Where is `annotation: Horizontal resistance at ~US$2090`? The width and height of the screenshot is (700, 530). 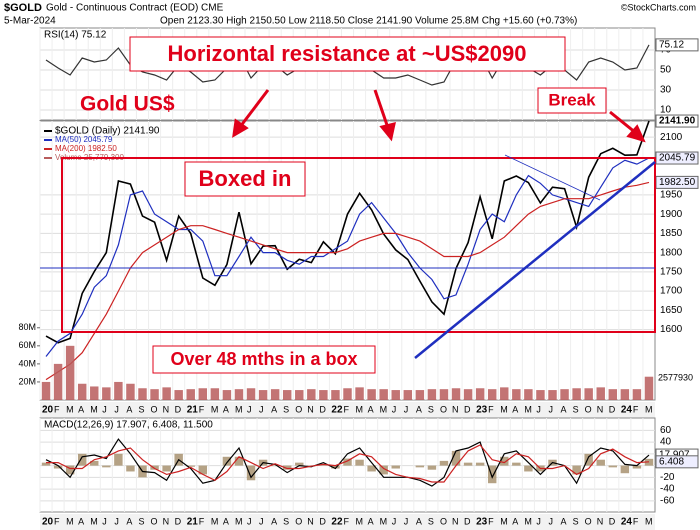 annotation: Horizontal resistance at ~US$2090 is located at coordinates (347, 53).